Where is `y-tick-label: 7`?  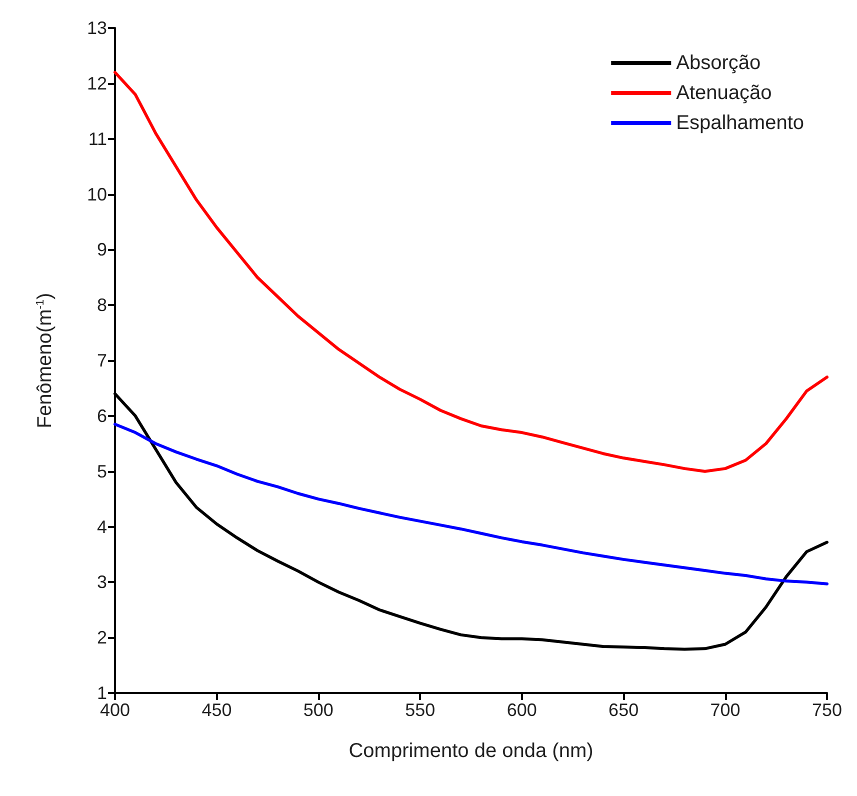 y-tick-label: 7 is located at coordinates (101, 360).